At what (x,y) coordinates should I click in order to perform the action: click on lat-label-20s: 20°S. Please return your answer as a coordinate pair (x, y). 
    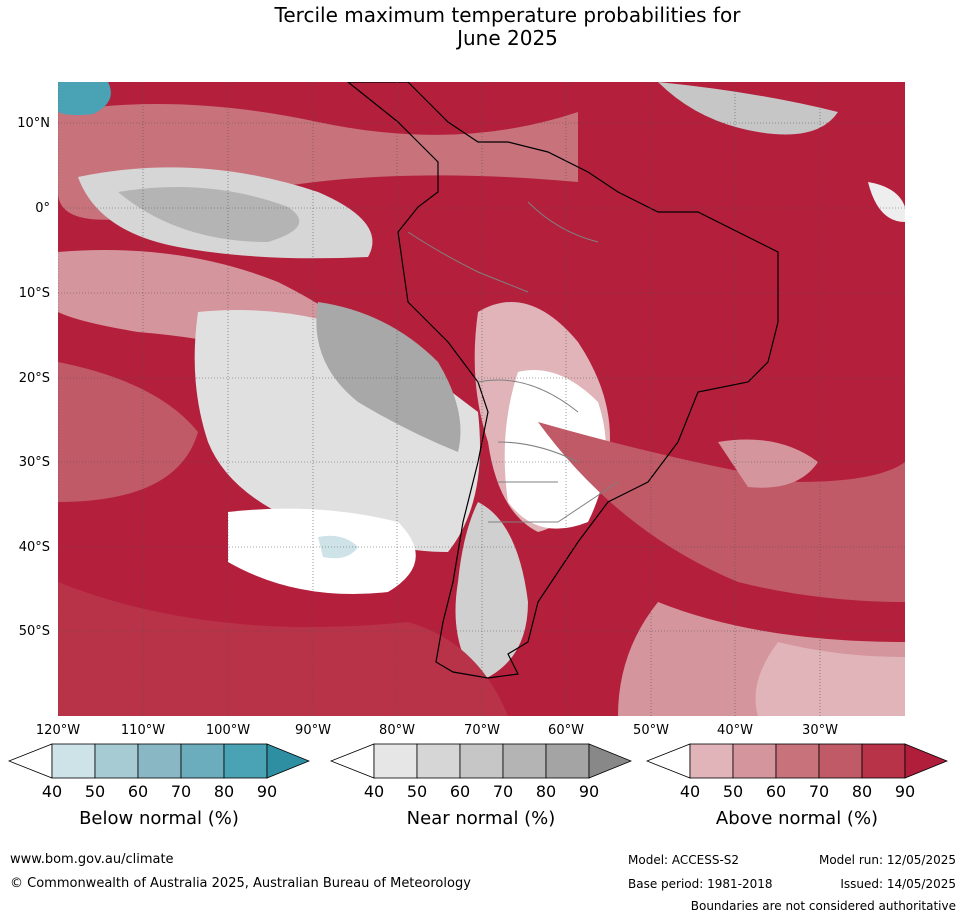
    Looking at the image, I should click on (34, 378).